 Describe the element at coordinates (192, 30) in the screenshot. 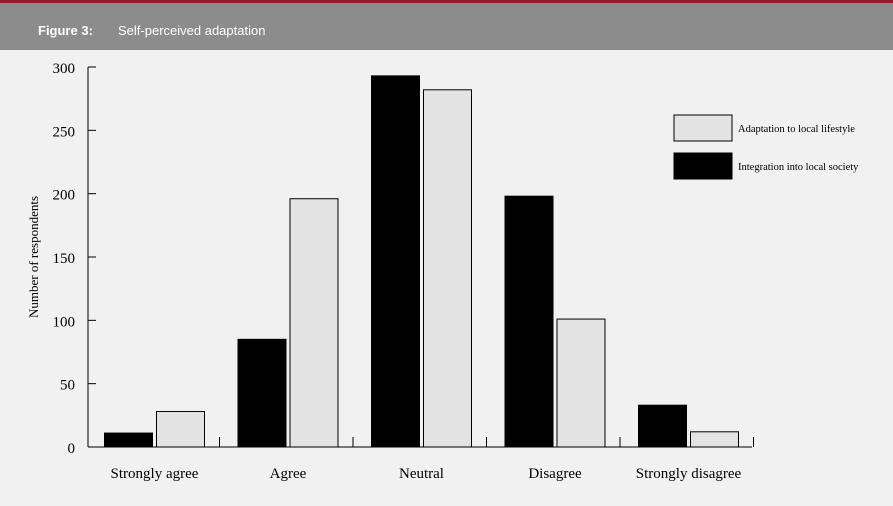

I see `figure-title: Self-perceived adaptation` at that location.